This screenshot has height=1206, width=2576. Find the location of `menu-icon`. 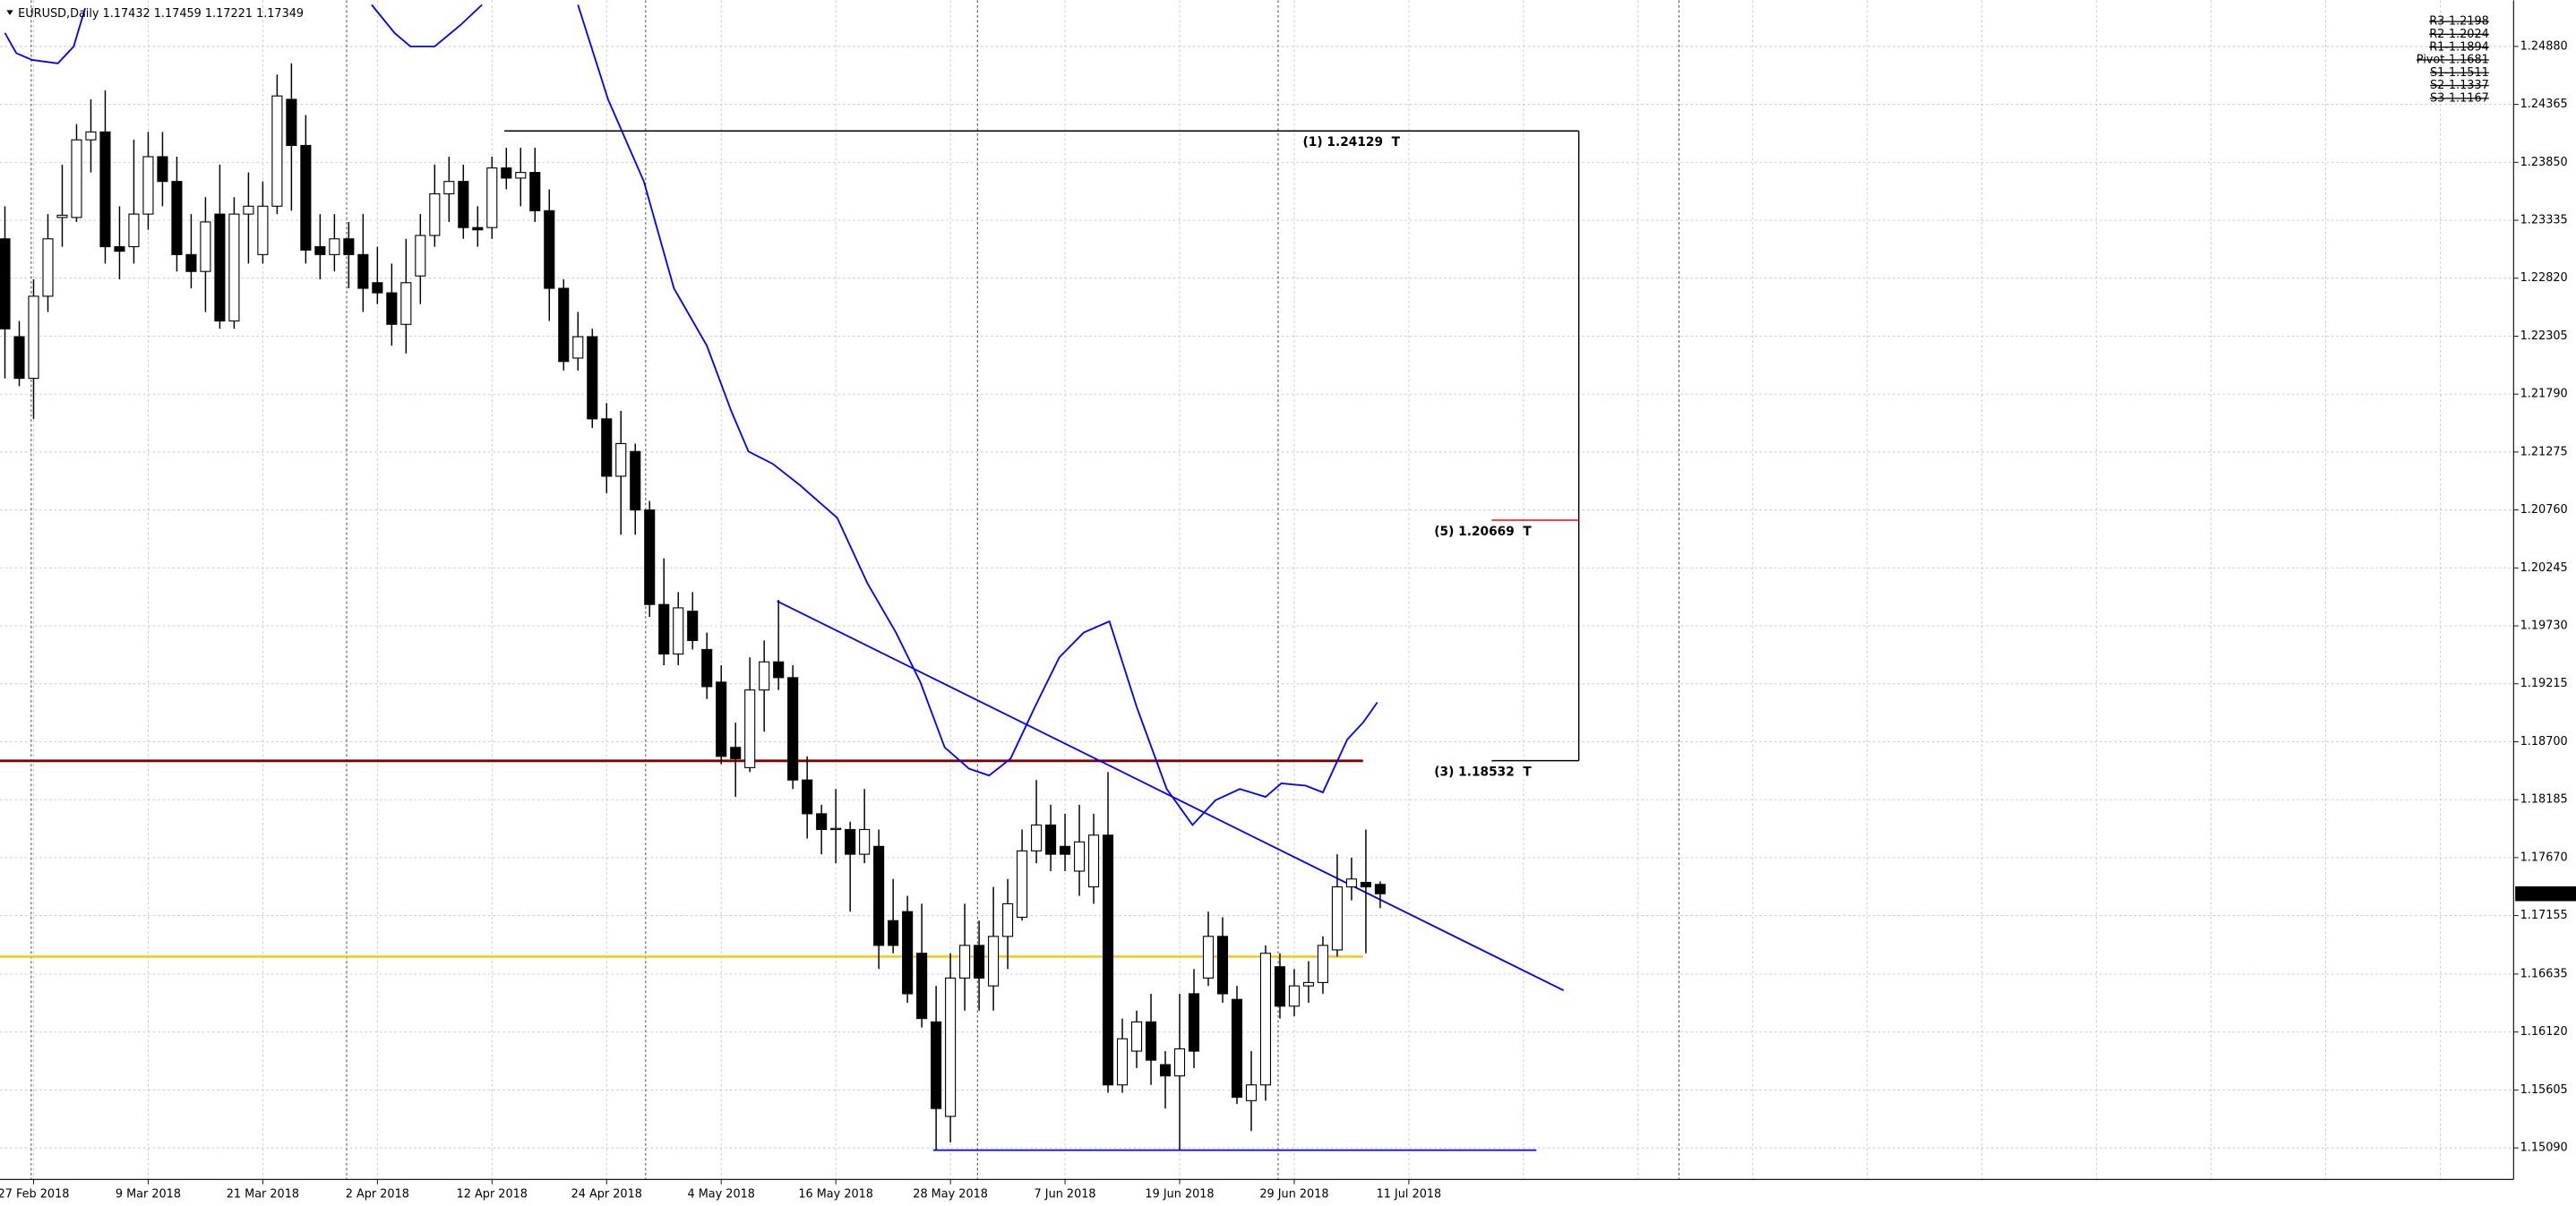

menu-icon is located at coordinates (9, 12).